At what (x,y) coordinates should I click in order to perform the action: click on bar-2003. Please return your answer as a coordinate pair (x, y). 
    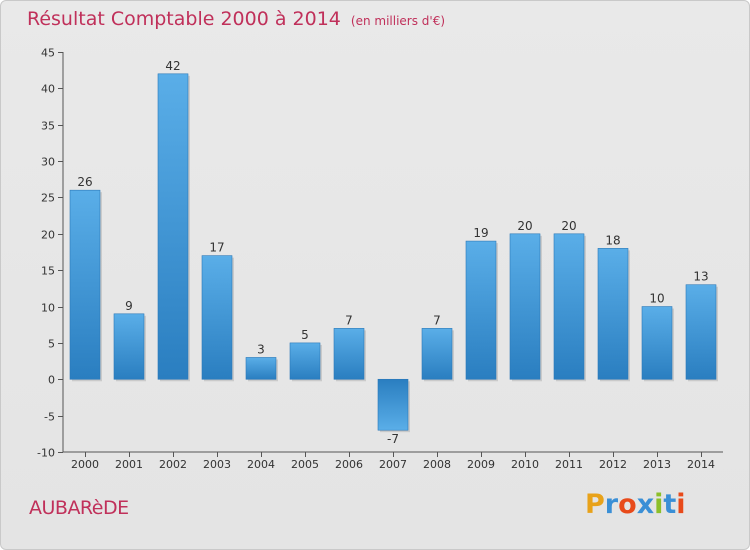
    Looking at the image, I should click on (217, 317).